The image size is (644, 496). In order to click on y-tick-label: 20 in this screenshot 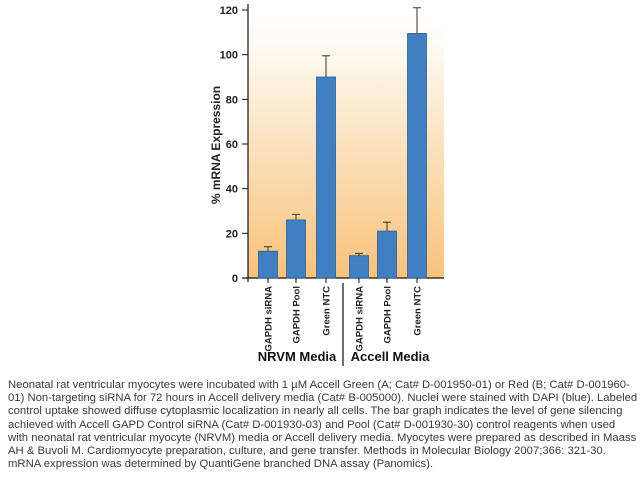, I will do `click(232, 234)`.